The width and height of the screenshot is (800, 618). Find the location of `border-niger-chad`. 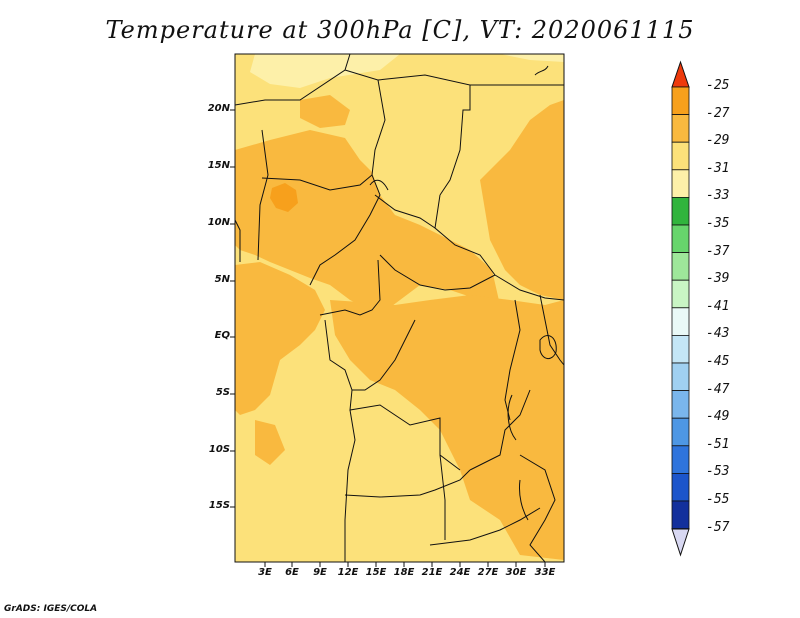

border-niger-chad is located at coordinates (365, 122).